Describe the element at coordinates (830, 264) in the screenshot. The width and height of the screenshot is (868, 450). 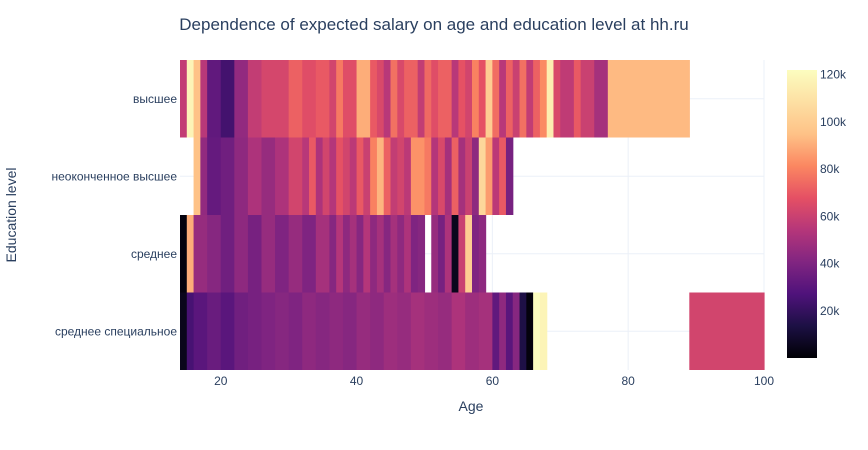
I see `colorbar-tick-label: 40k` at that location.